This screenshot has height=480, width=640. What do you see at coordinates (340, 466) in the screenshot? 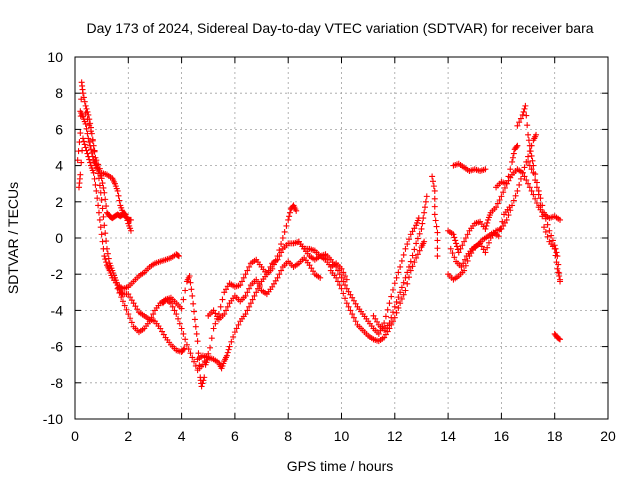
I see `x-axis-label: GPS time / hours` at bounding box center [340, 466].